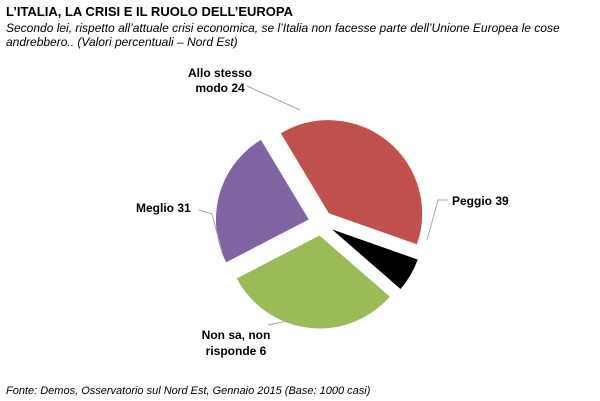  What do you see at coordinates (280, 322) in the screenshot?
I see `leader-nonsa` at bounding box center [280, 322].